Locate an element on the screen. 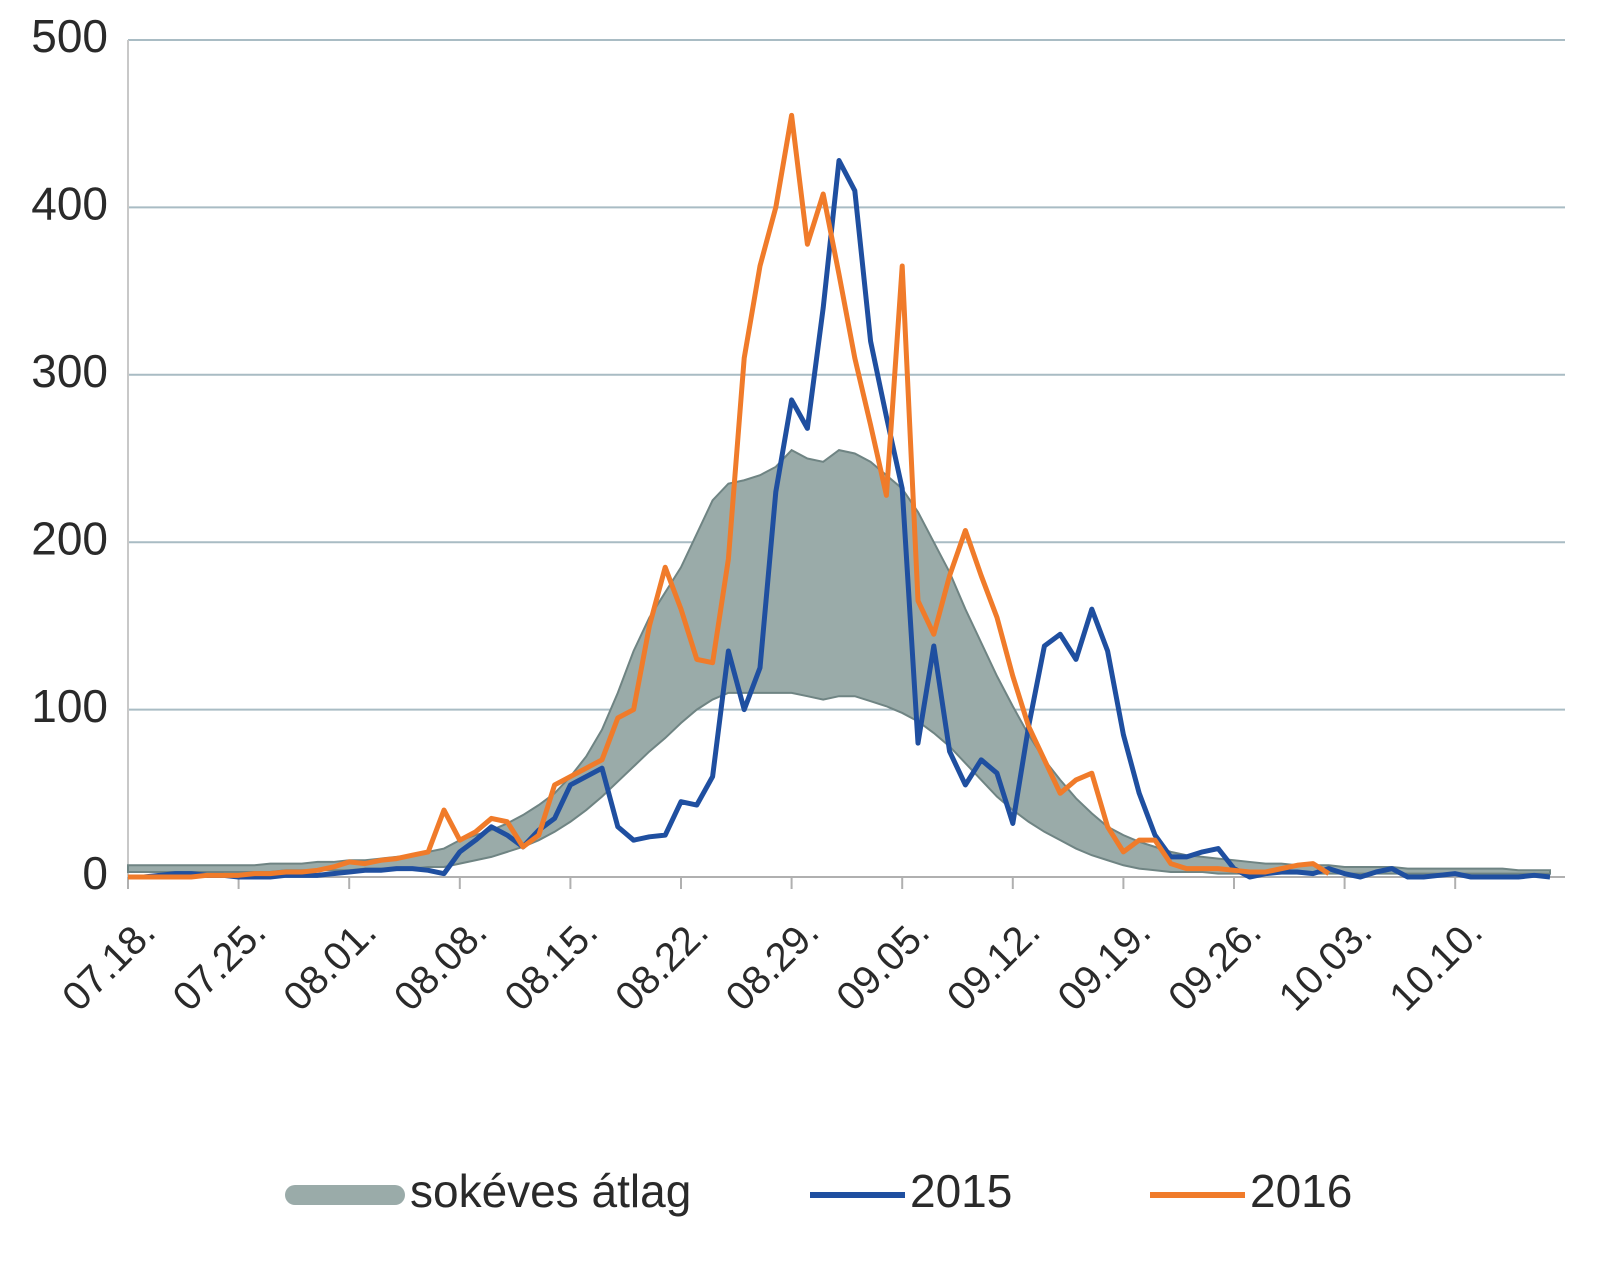  x-tick-label: 09.26. is located at coordinates (1215, 965).